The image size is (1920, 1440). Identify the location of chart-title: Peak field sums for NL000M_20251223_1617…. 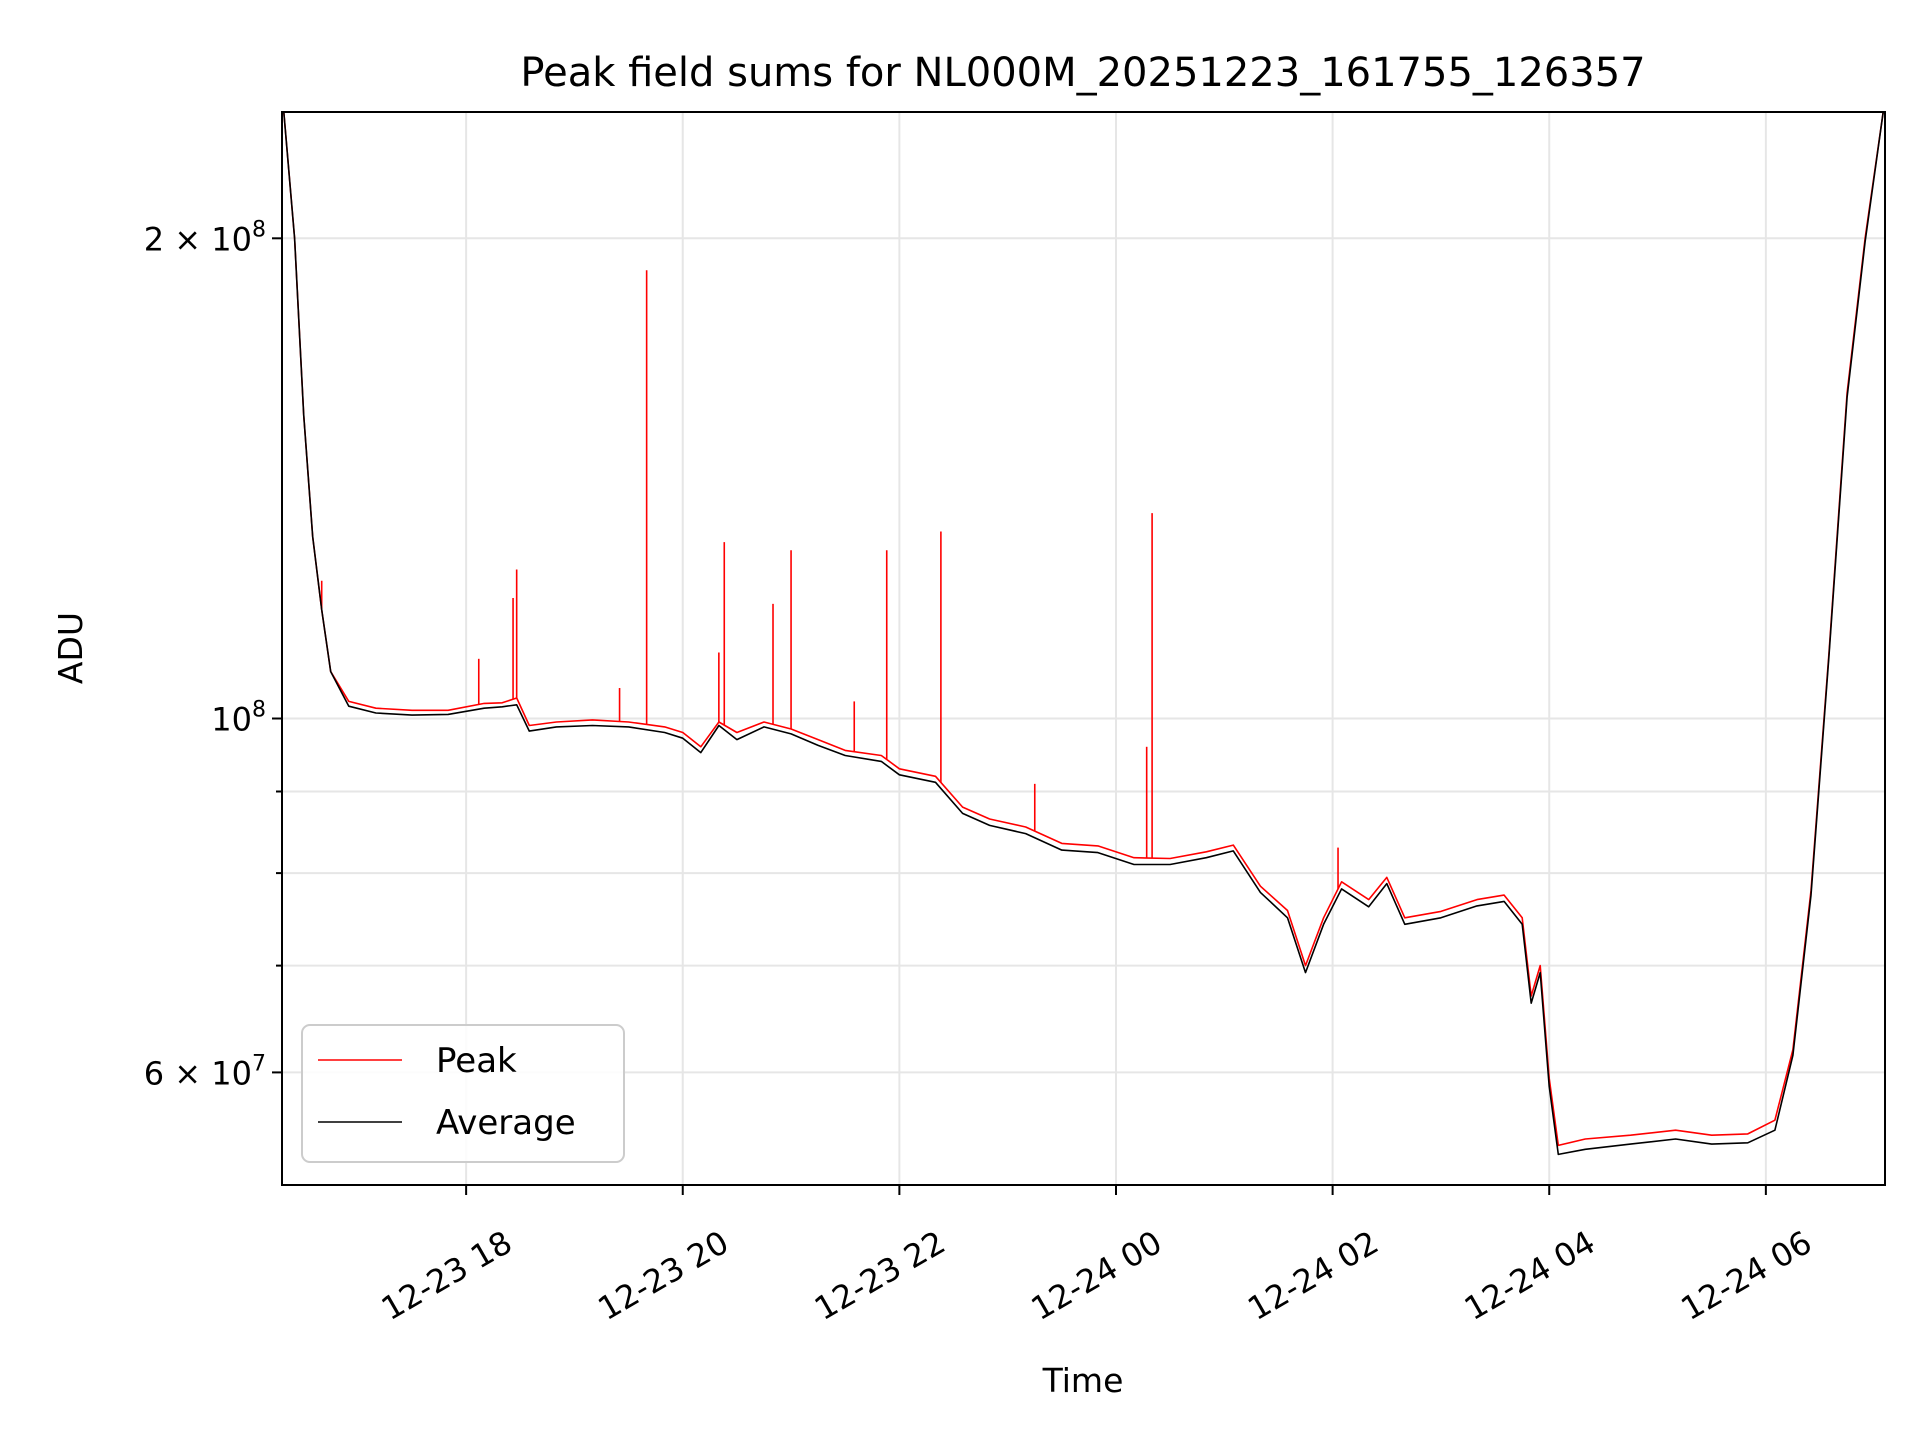
(1082, 73).